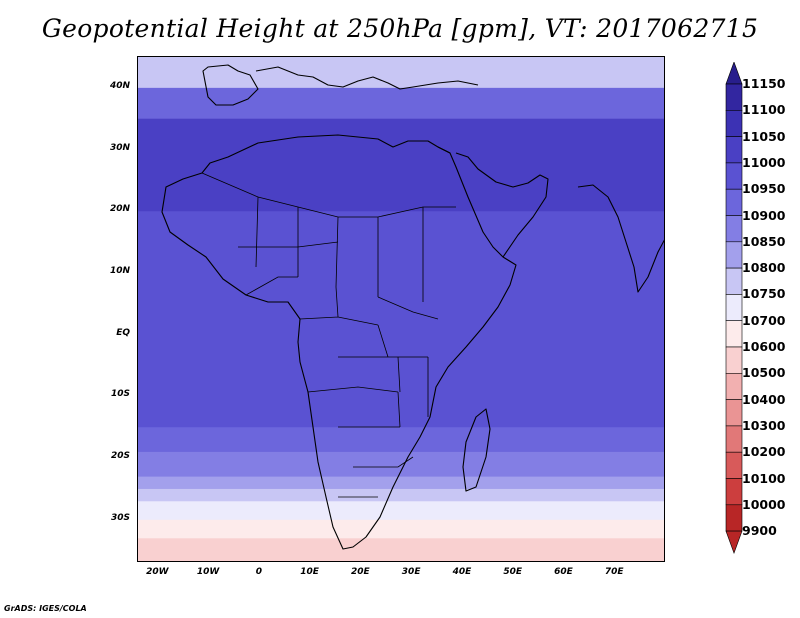 This screenshot has width=800, height=618. Describe the element at coordinates (340, 85) in the screenshot. I see `europe-coastline` at that location.